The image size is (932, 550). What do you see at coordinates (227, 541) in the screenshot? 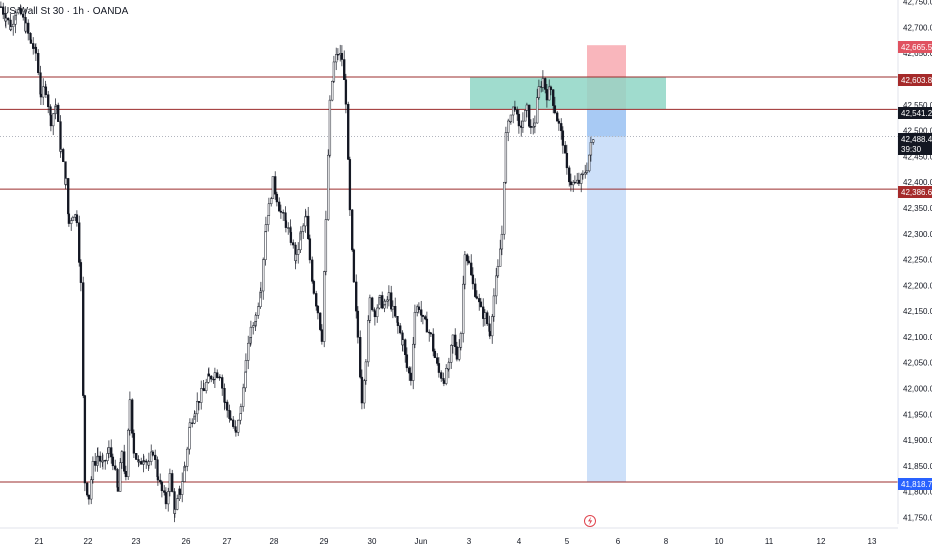
I see `time-tick-label: 27` at bounding box center [227, 541].